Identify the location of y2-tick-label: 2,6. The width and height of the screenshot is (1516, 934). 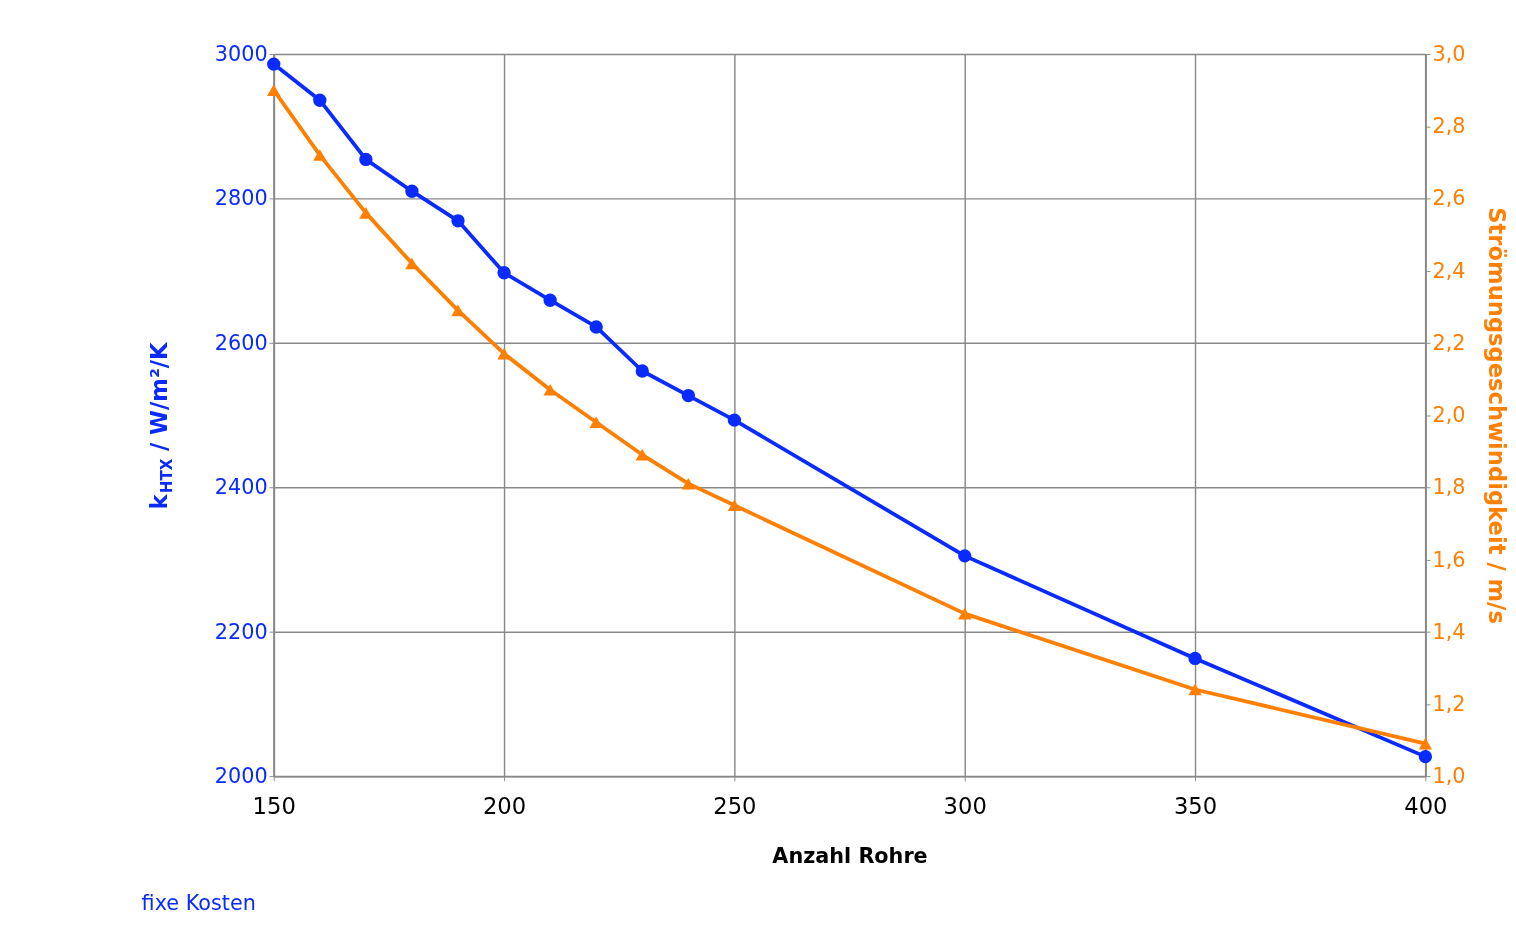
(1449, 198).